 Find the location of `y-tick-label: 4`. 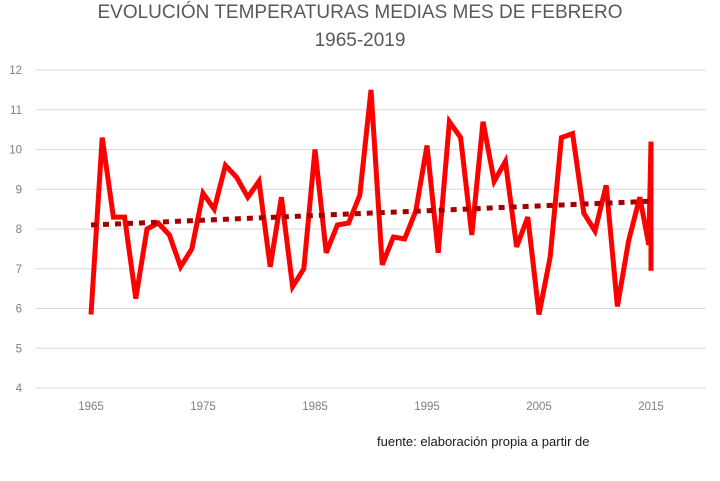

y-tick-label: 4 is located at coordinates (19, 389).